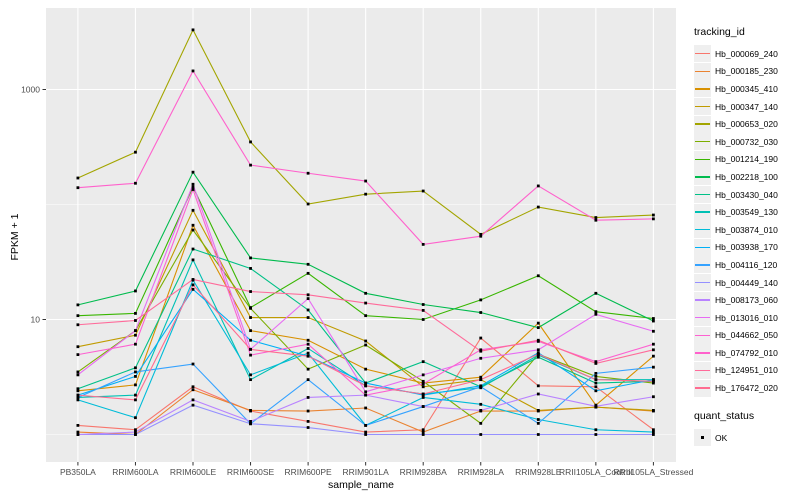 This screenshot has width=800, height=500. Describe the element at coordinates (746, 159) in the screenshot. I see `series-label: Hb_001214_190` at that location.